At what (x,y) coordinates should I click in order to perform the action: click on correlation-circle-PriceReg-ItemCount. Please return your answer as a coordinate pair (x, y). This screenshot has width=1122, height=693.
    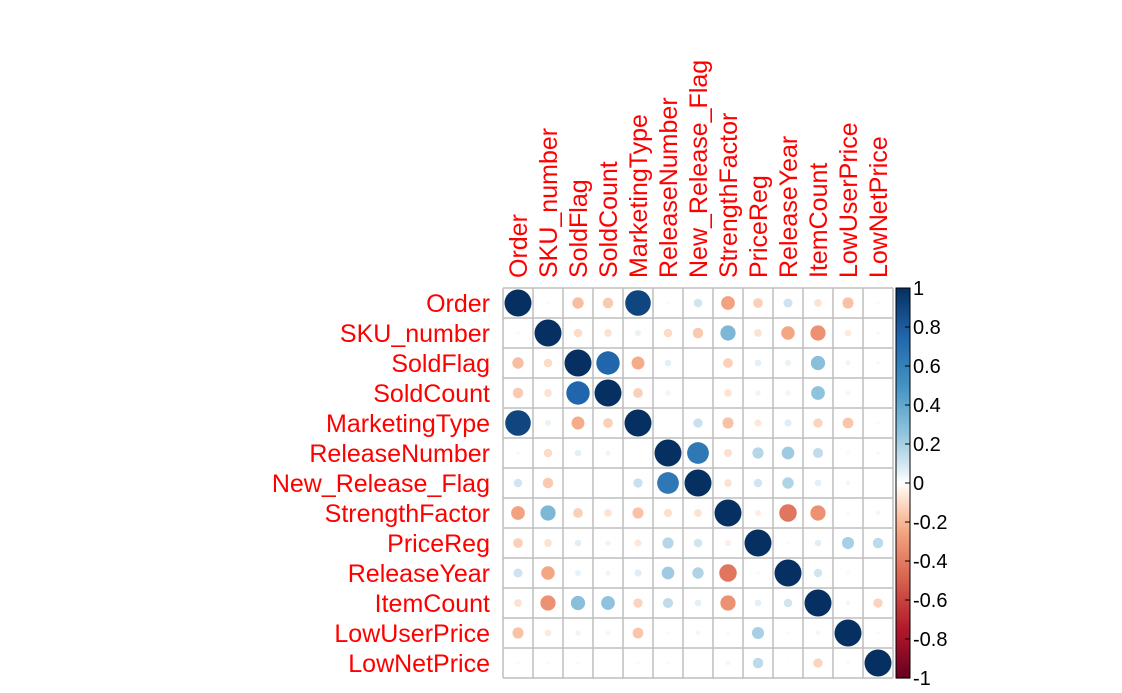
    Looking at the image, I should click on (818, 543).